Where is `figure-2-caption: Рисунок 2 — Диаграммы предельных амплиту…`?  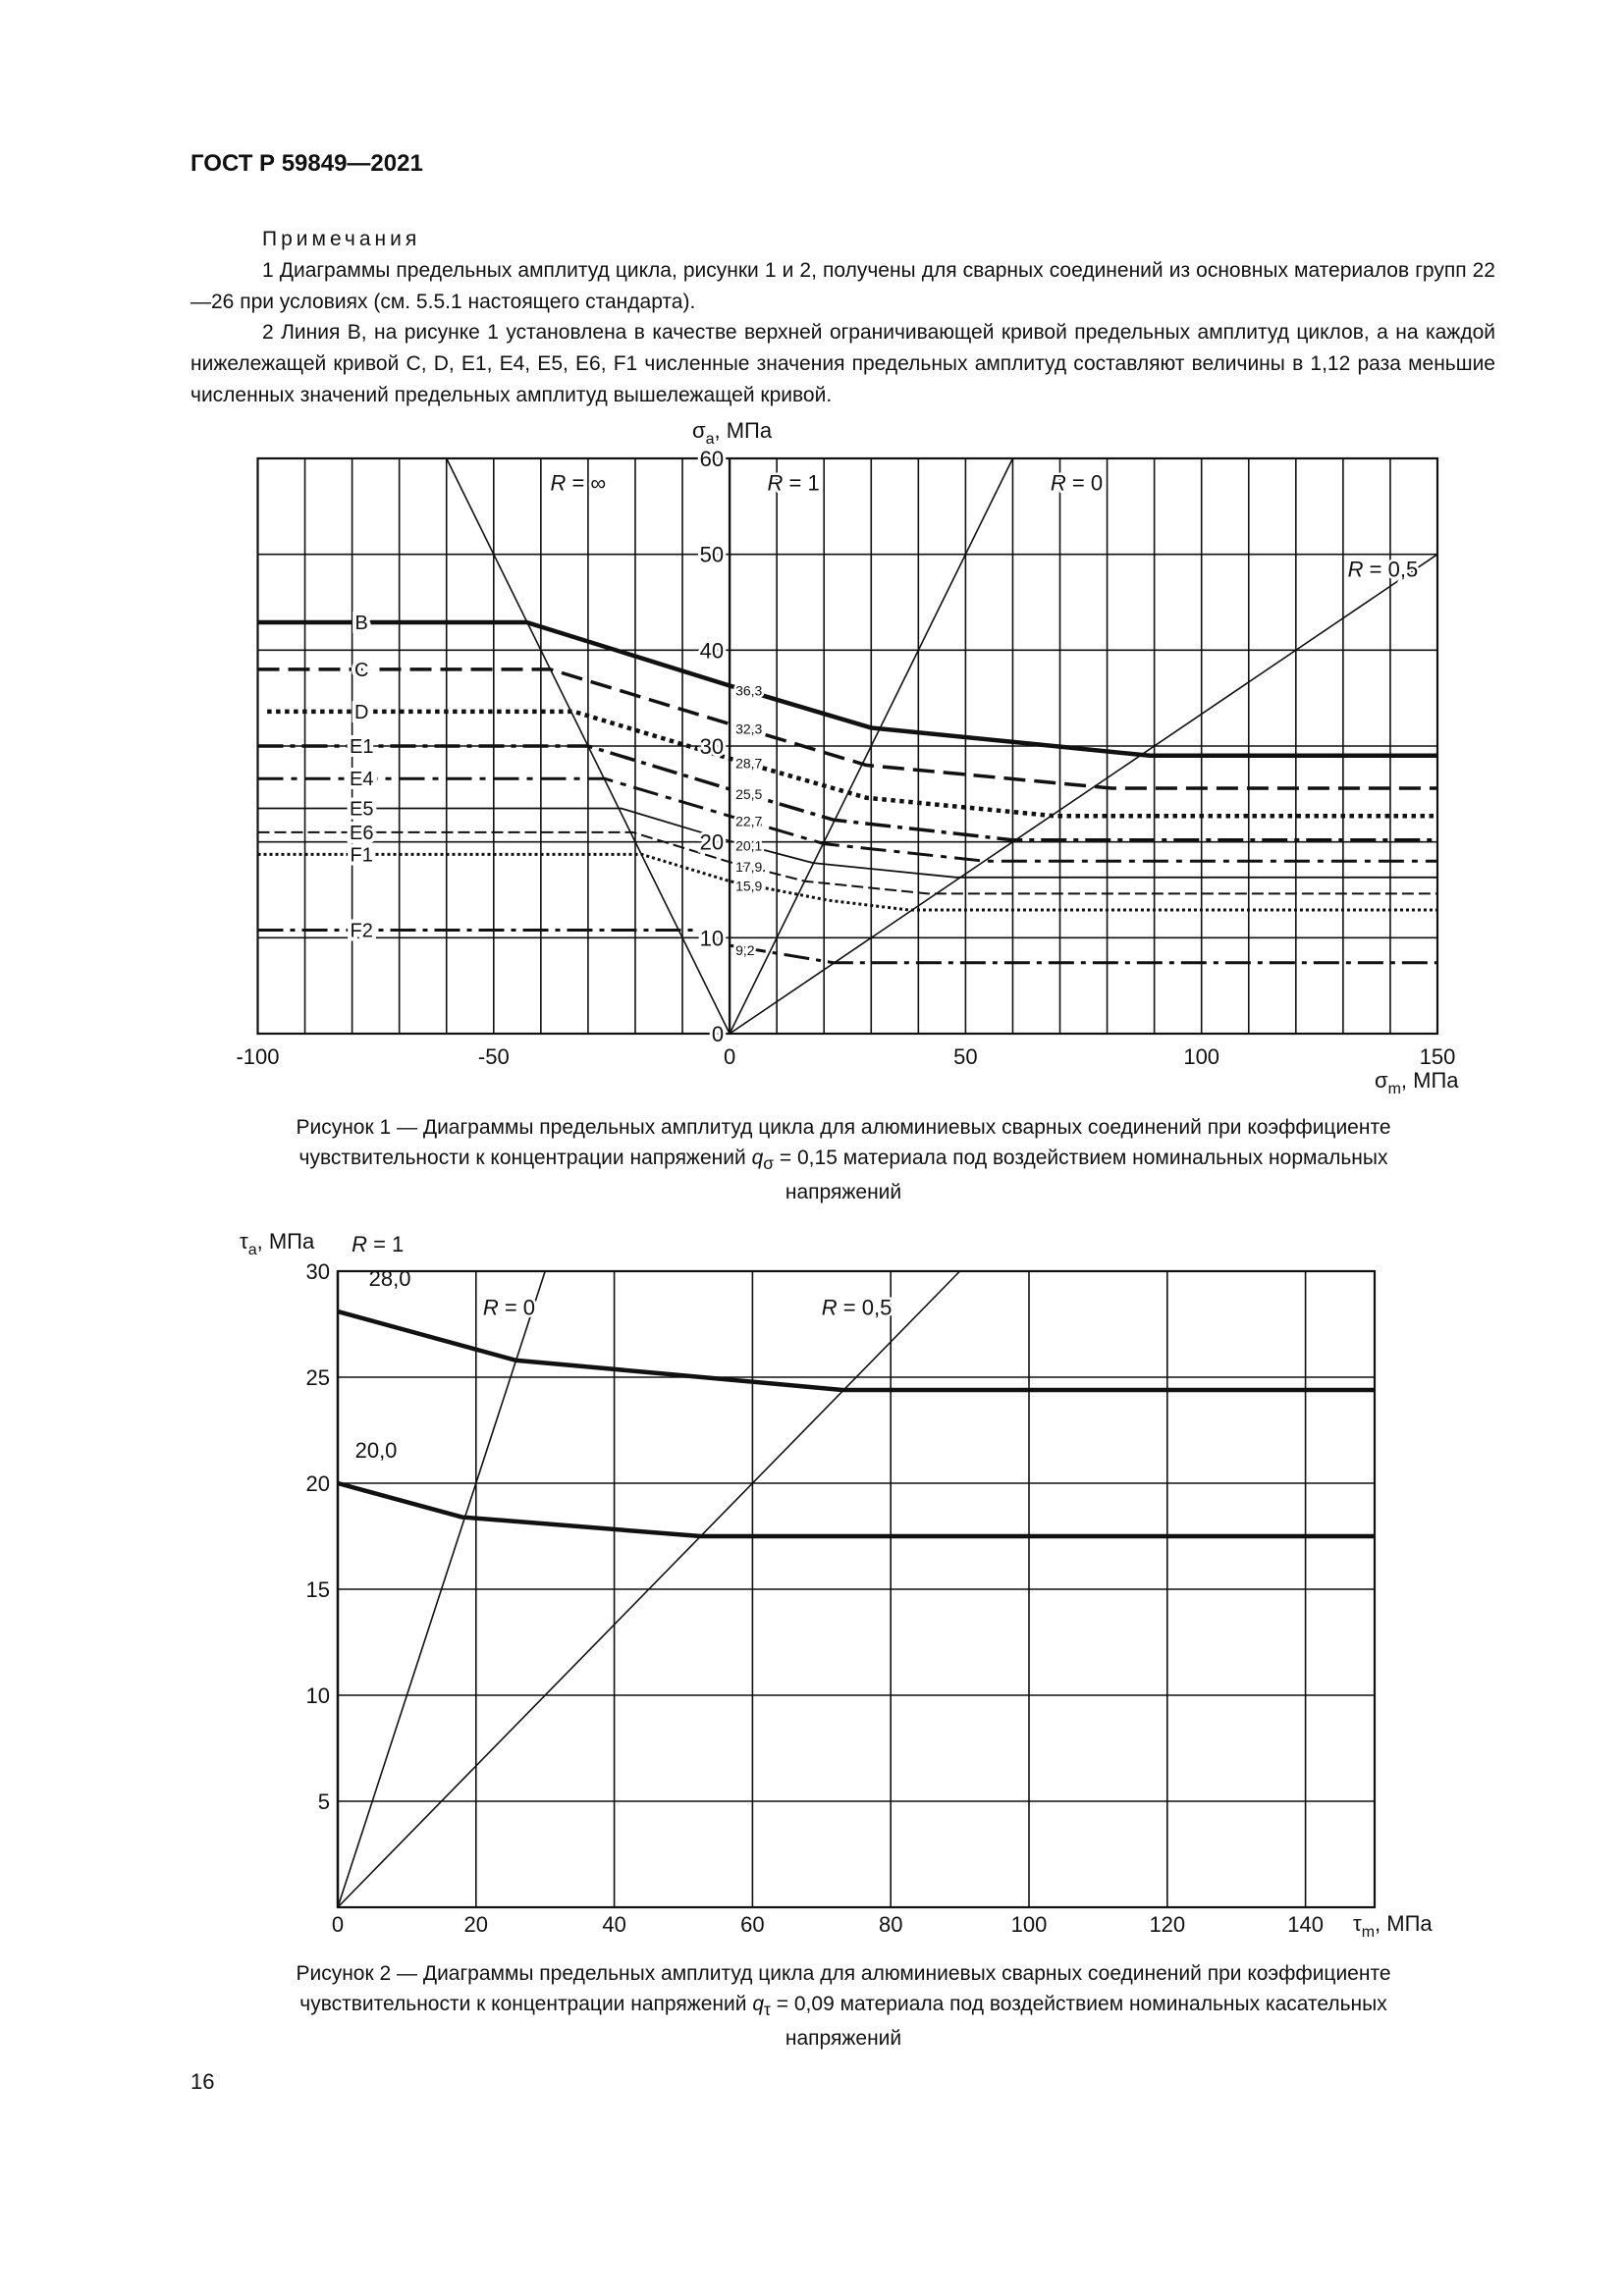
figure-2-caption: Рисунок 2 — Диаграммы предельных амплиту… is located at coordinates (843, 2007).